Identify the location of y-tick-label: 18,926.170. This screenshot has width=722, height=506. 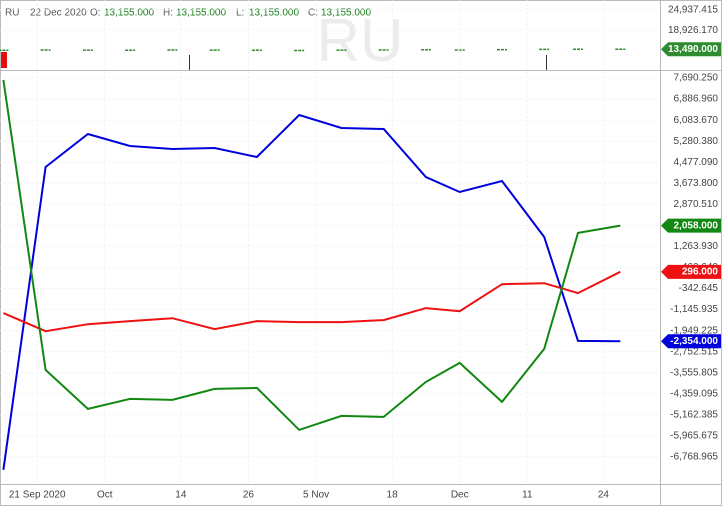
(693, 30).